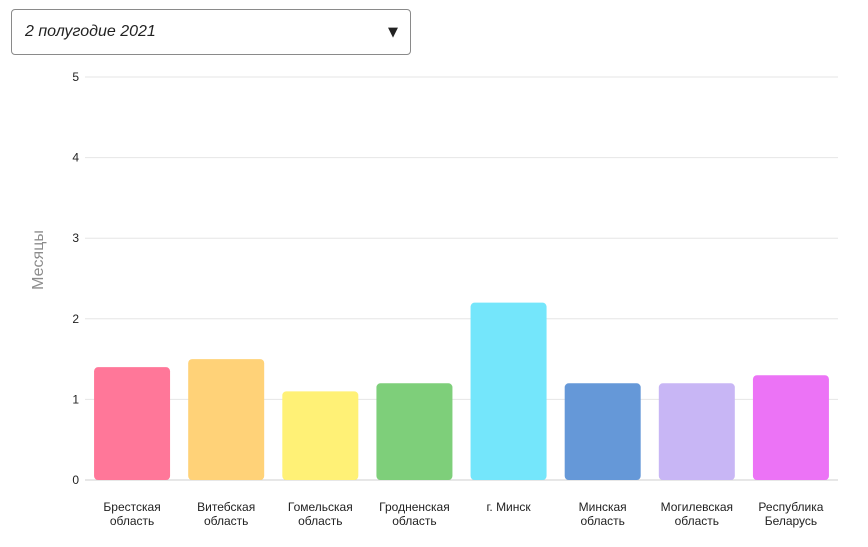 The image size is (868, 547). Describe the element at coordinates (790, 514) in the screenshot. I see `x-tick-label: Республика Беларусь` at that location.